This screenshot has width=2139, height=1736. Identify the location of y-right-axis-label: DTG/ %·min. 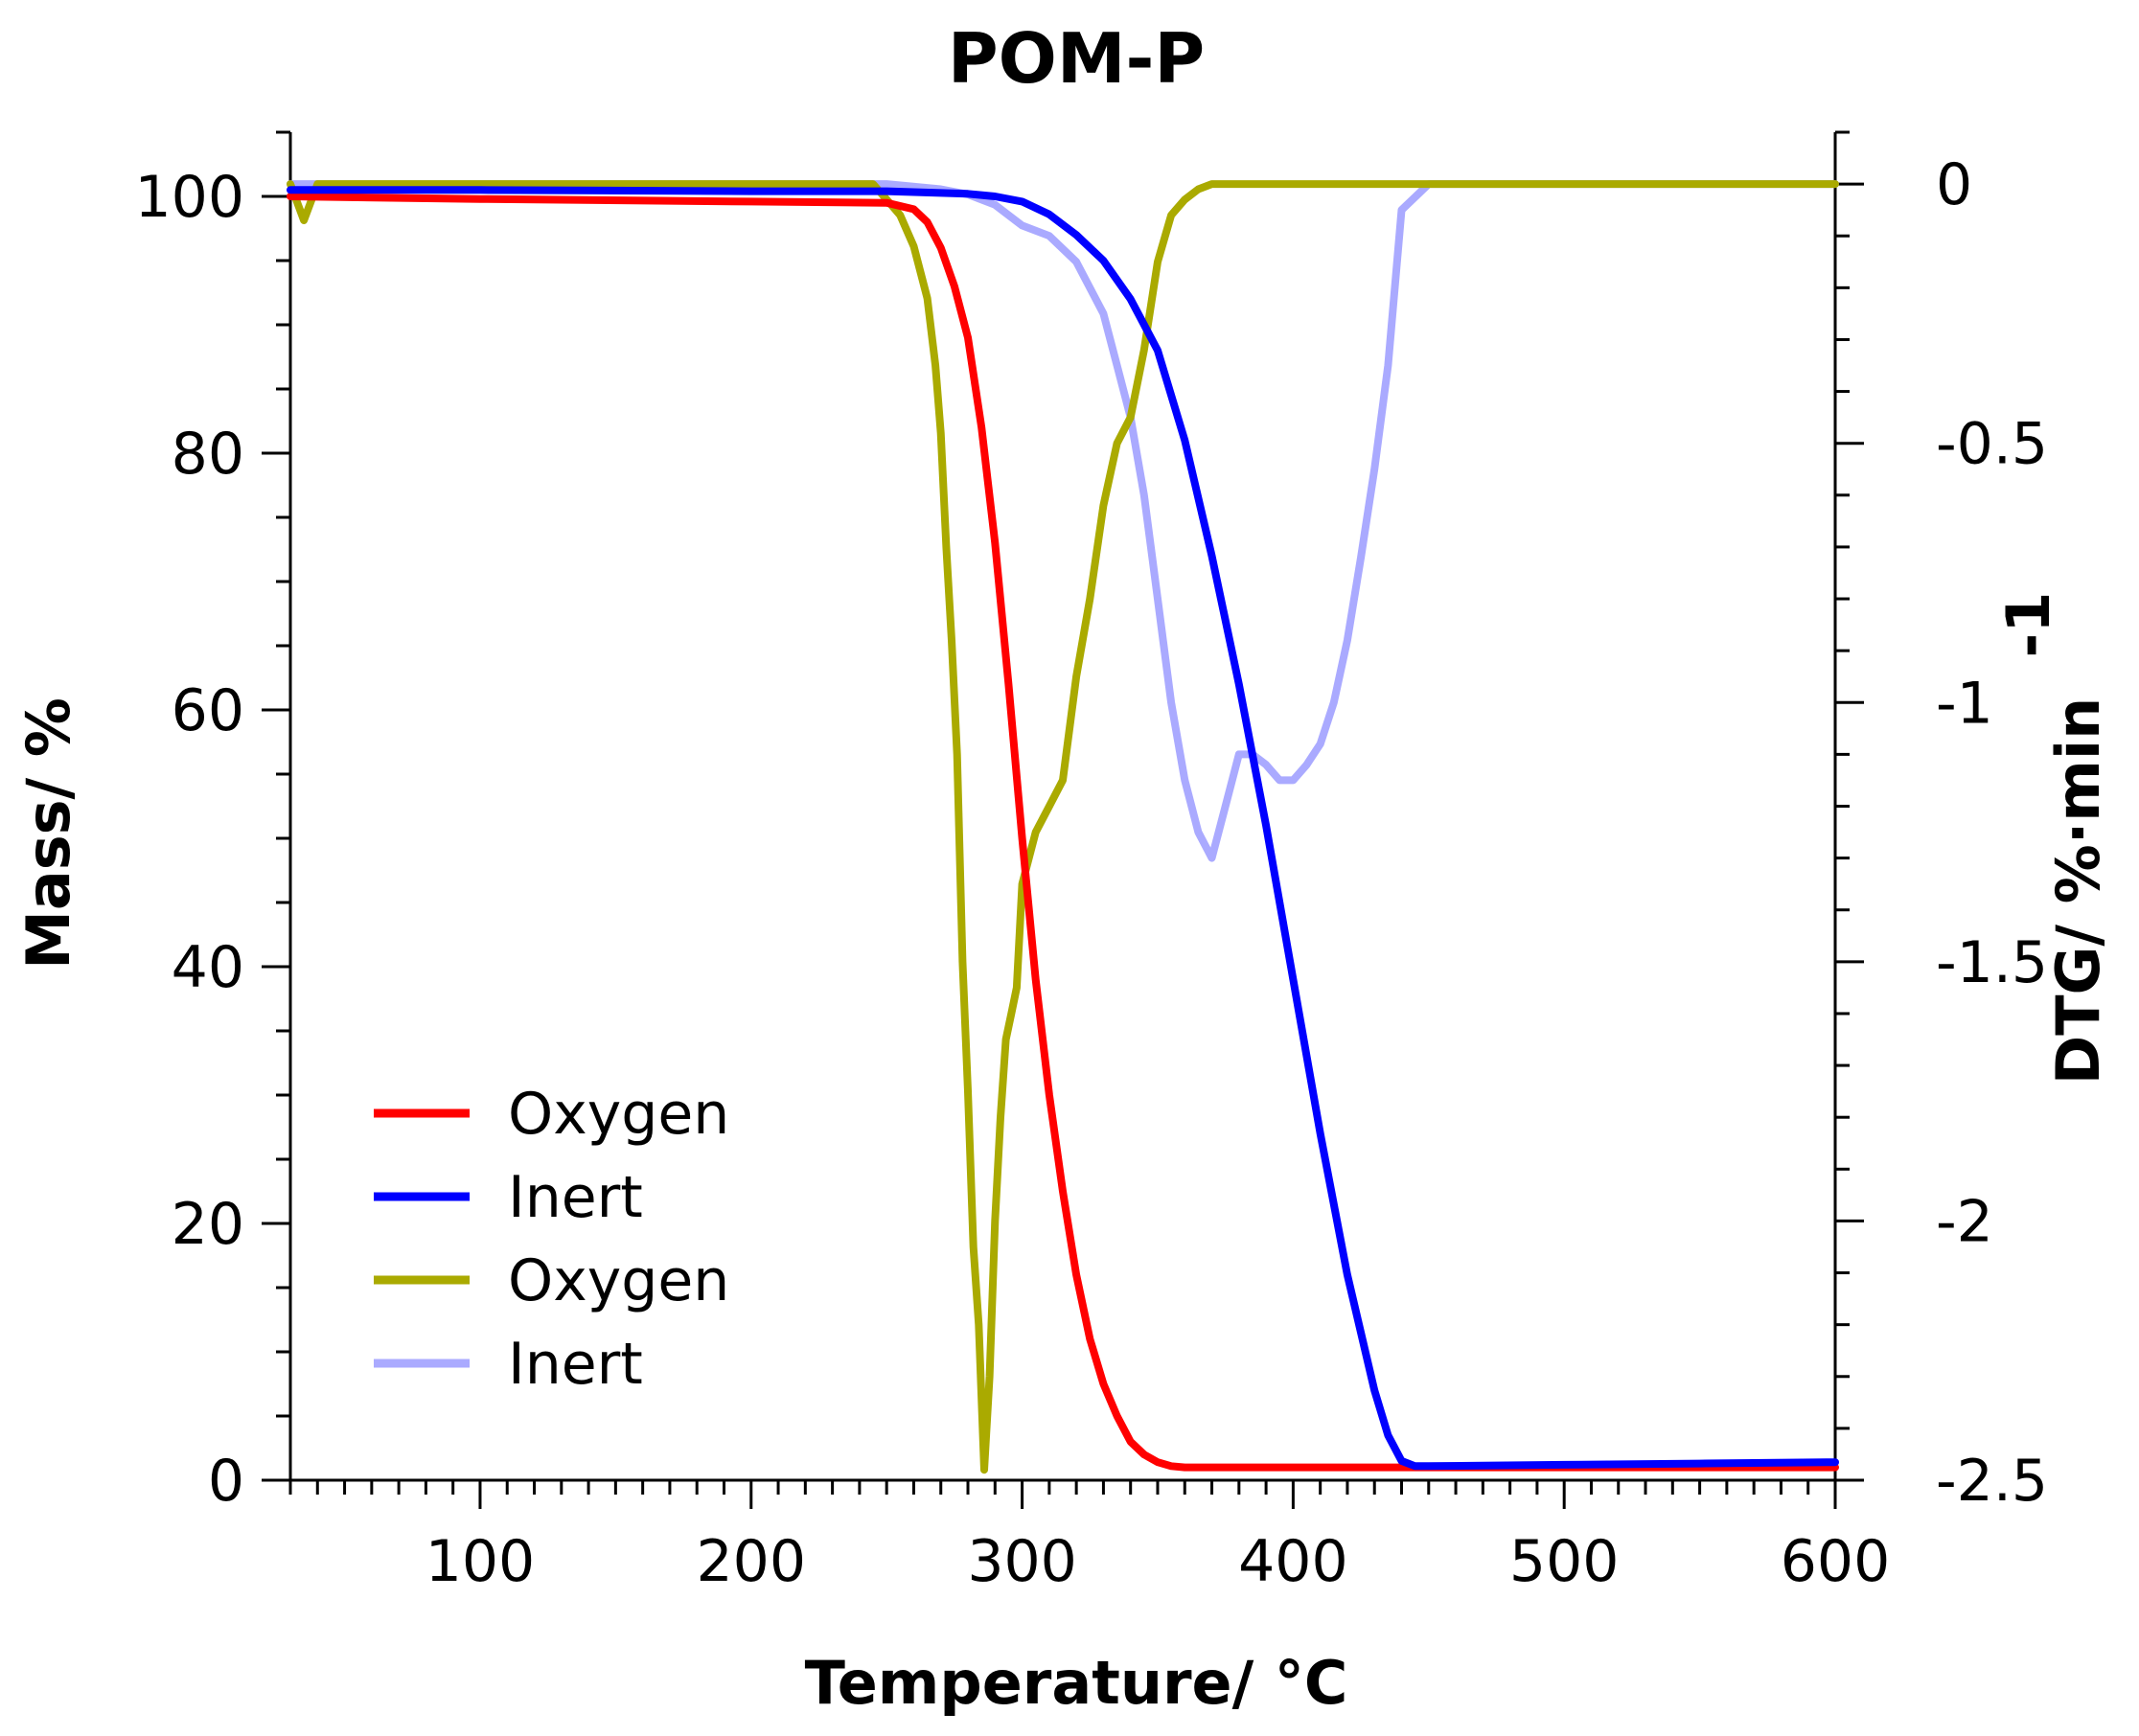
(2078, 891).